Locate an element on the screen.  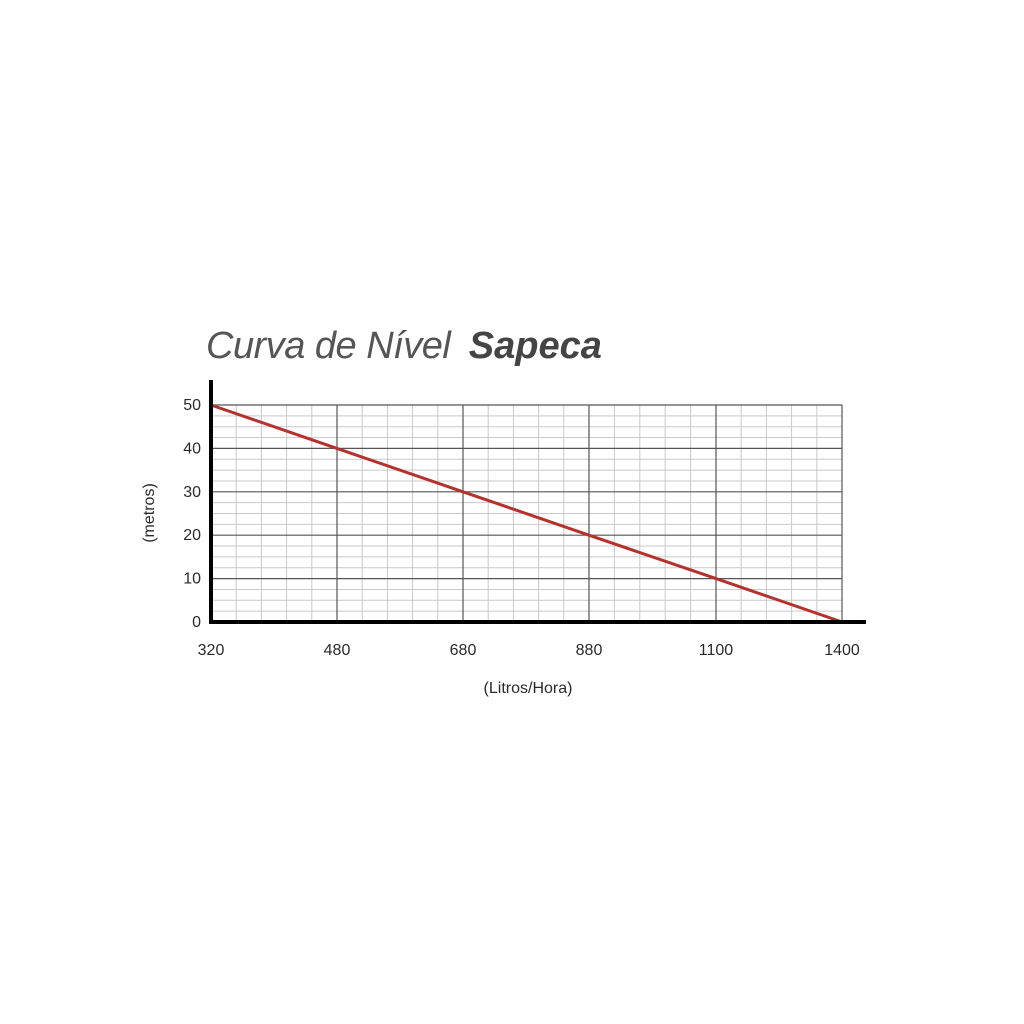
series-line is located at coordinates (526, 513).